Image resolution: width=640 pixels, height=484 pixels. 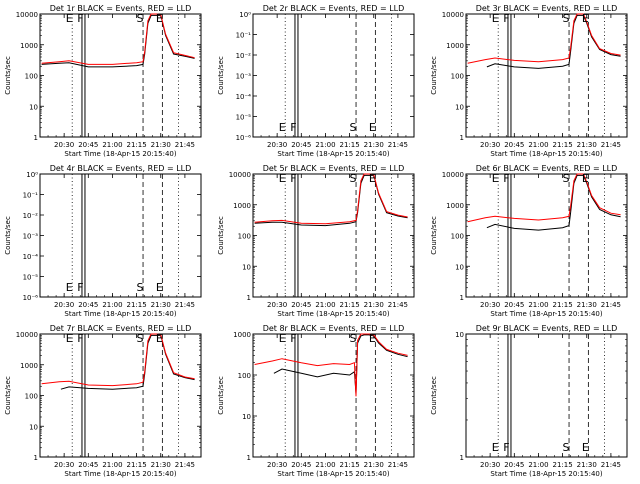 I want to click on y-tick-label: 10⁻¹, so click(x=244, y=36).